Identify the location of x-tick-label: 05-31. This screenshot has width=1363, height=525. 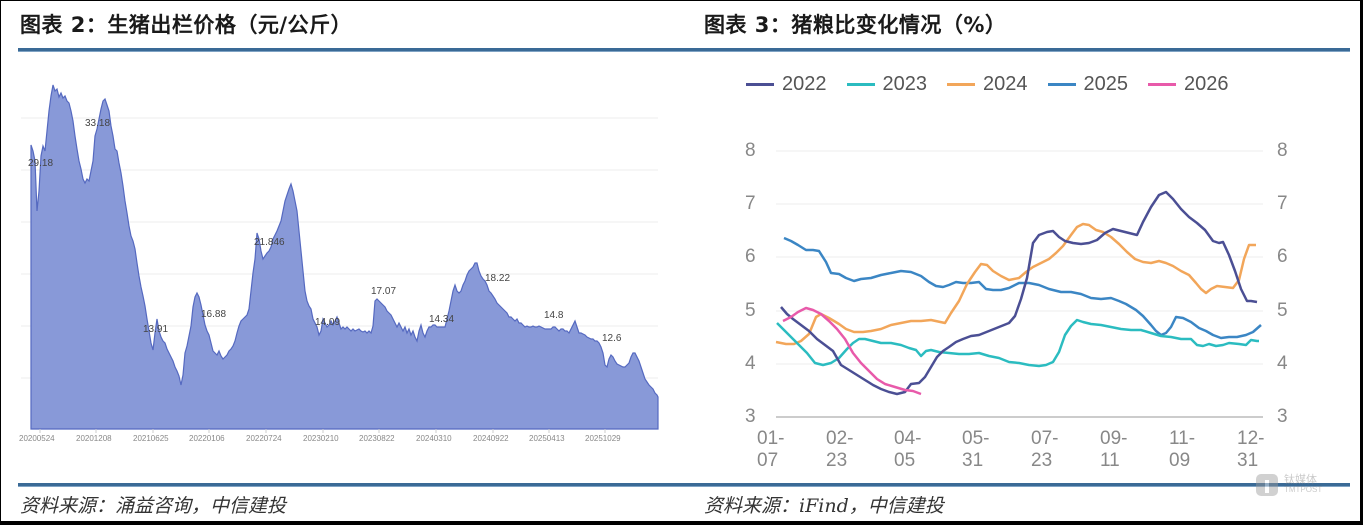
(976, 449).